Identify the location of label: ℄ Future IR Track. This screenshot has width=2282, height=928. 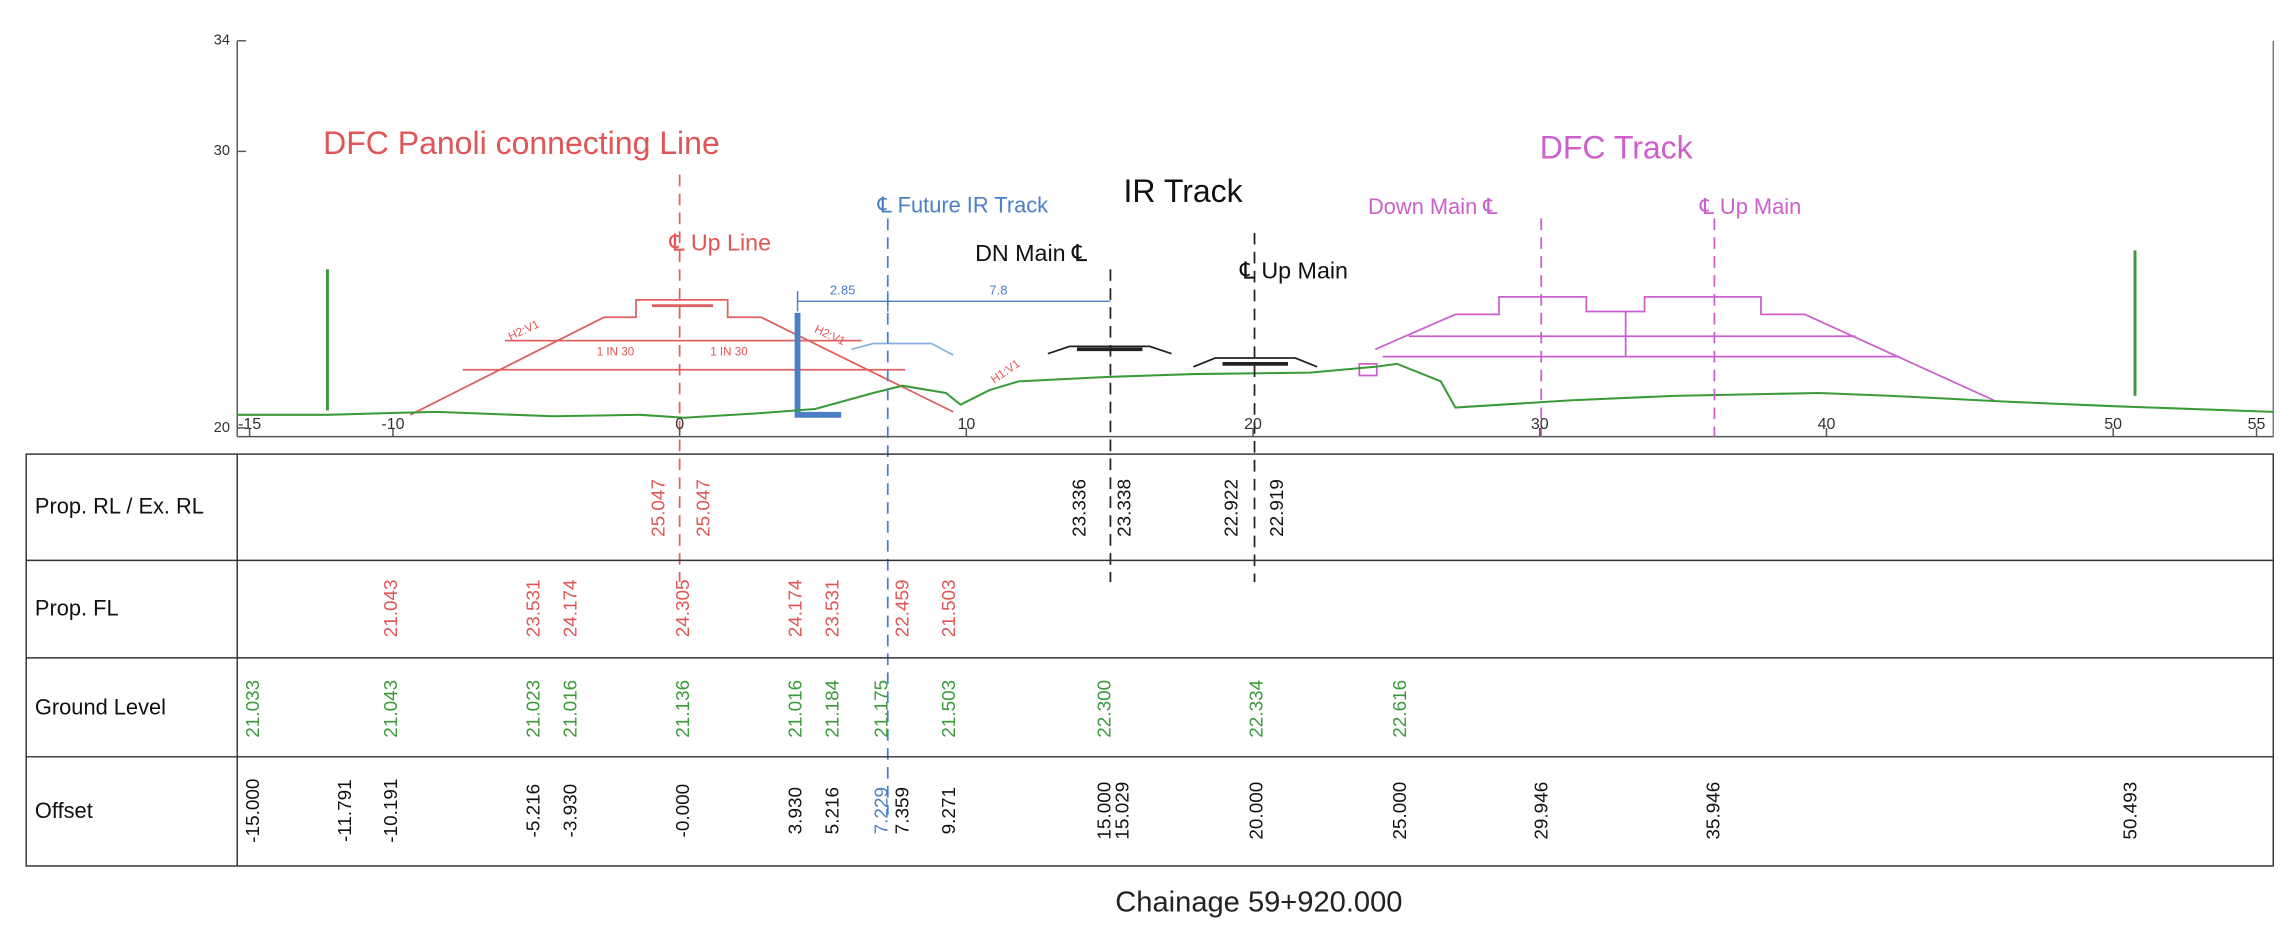
(963, 204).